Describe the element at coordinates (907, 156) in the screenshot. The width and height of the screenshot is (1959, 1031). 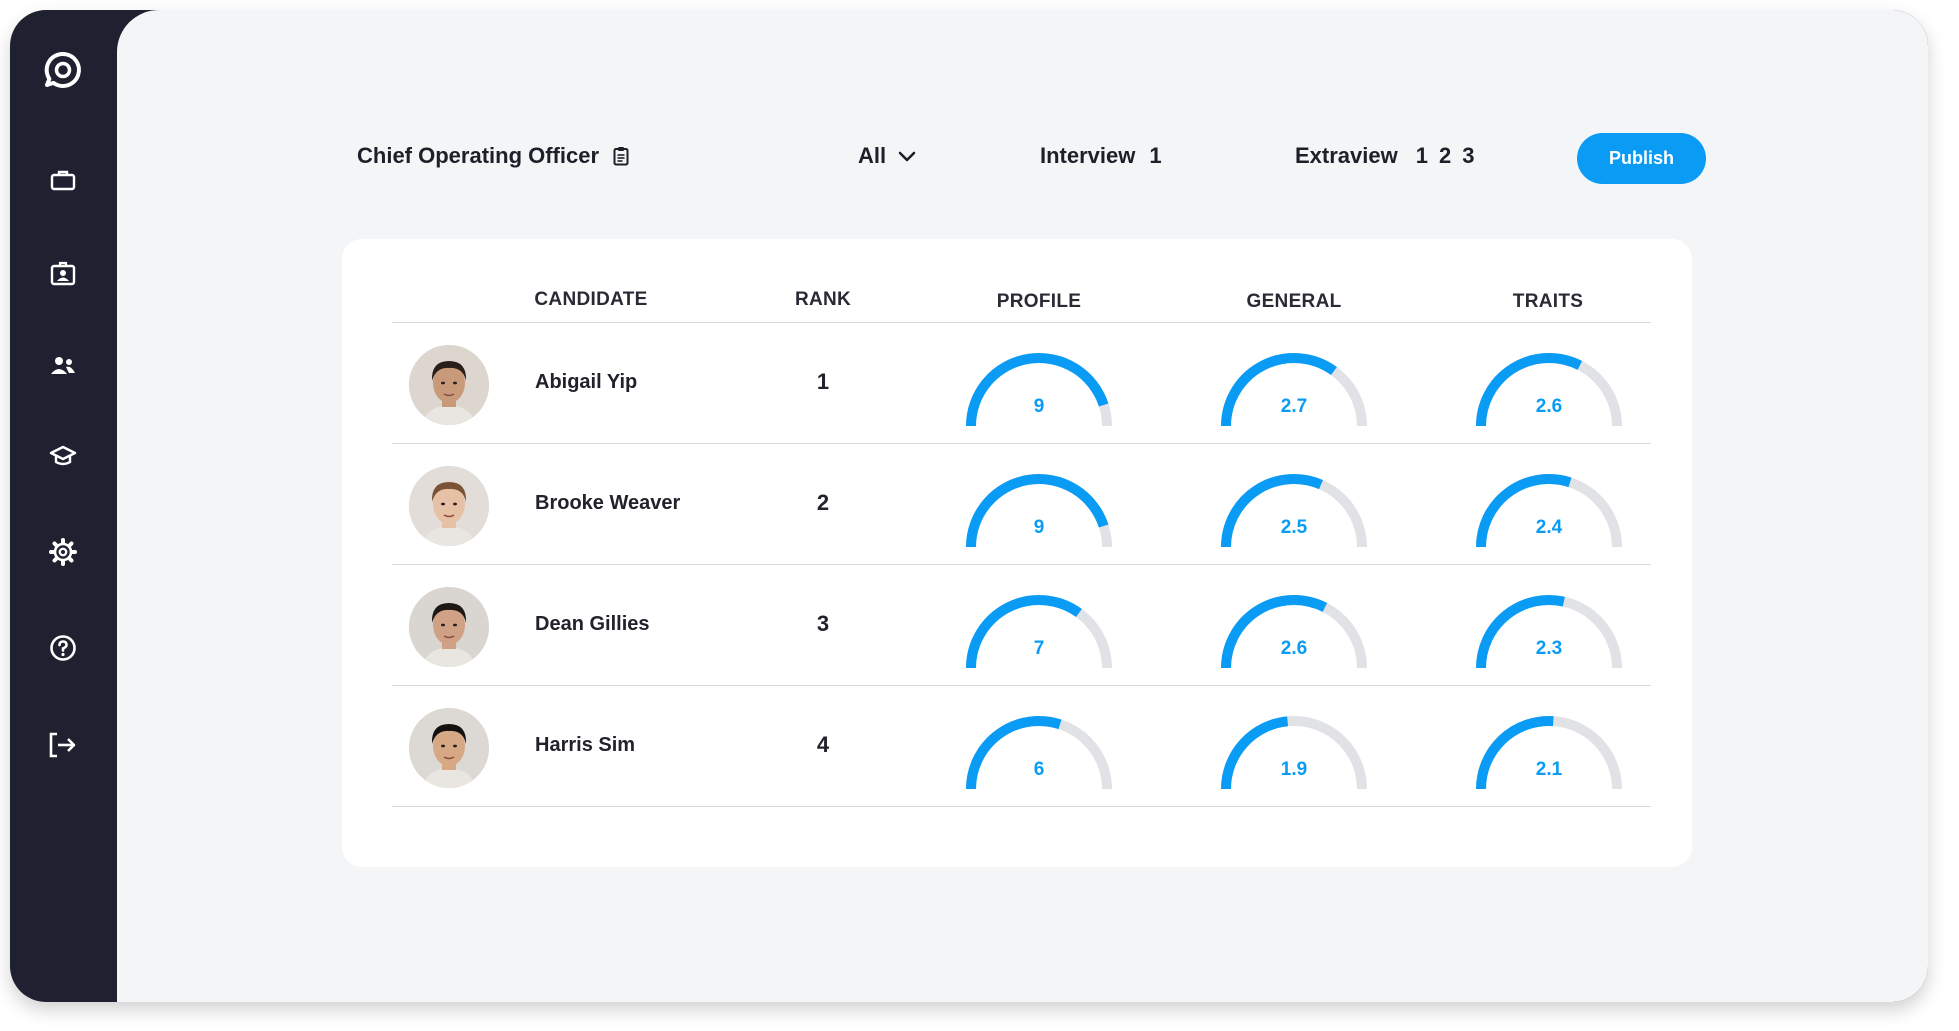
I see `chevron-down-icon` at that location.